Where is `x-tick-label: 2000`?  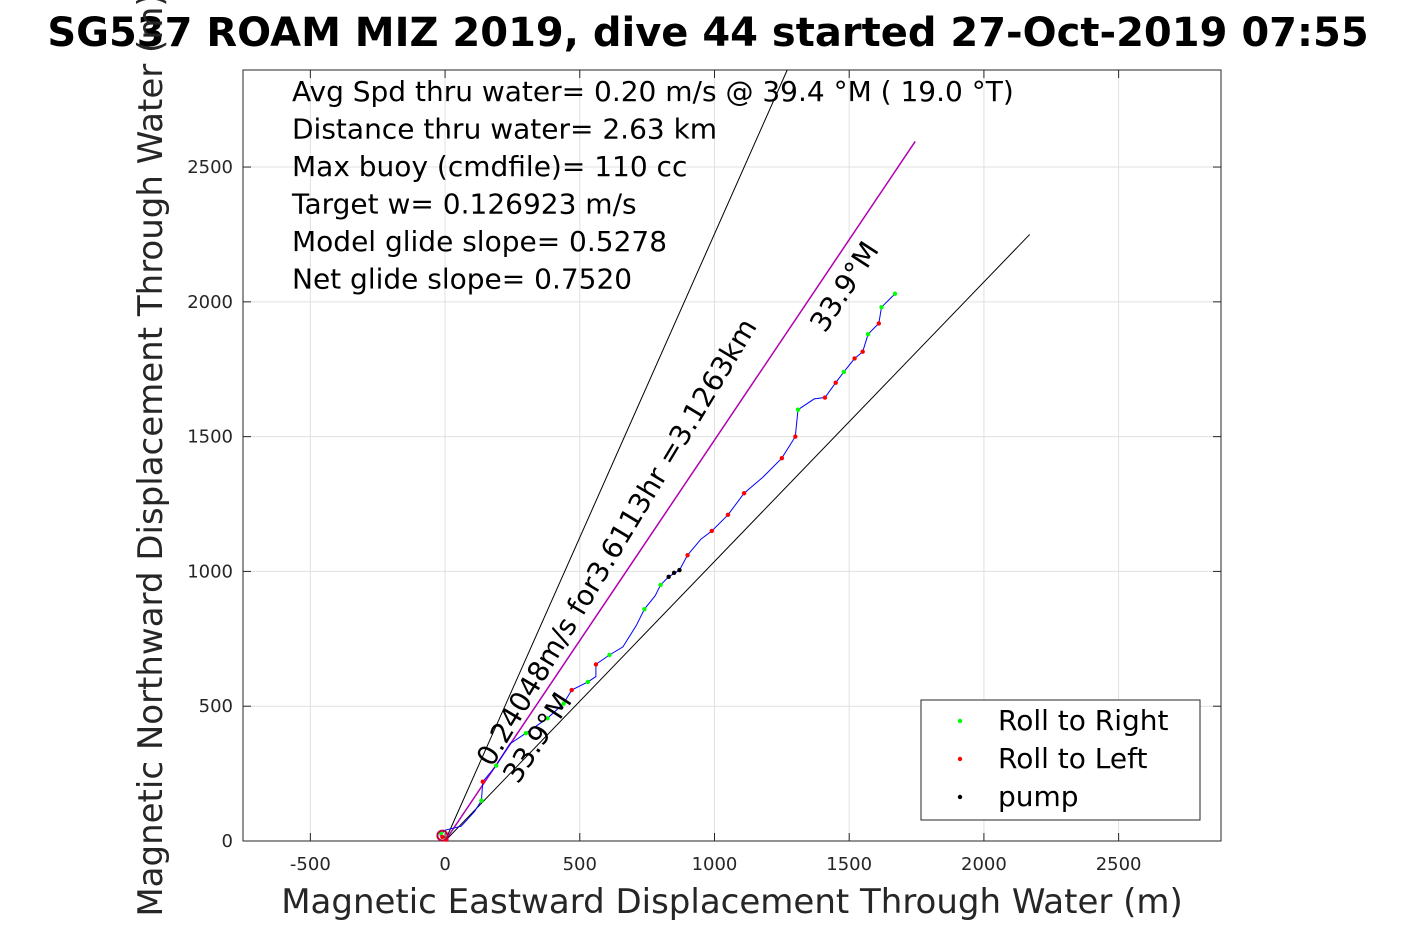
x-tick-label: 2000 is located at coordinates (984, 864).